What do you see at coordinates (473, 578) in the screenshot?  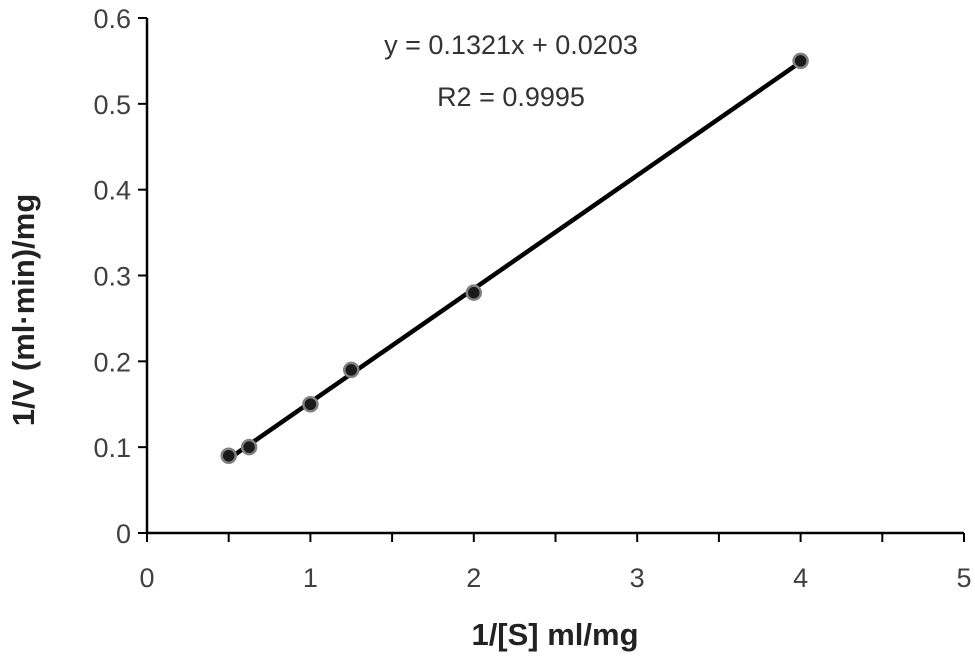 I see `x-tick-label: 2` at bounding box center [473, 578].